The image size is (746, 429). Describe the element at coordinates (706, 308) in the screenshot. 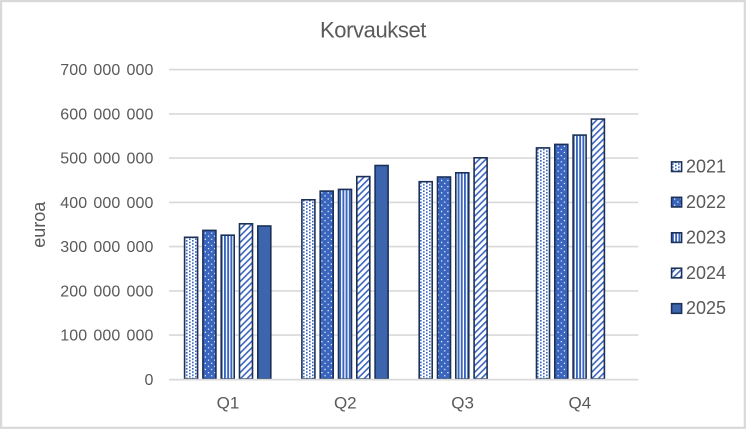

I see `svg-text: 2025` at that location.